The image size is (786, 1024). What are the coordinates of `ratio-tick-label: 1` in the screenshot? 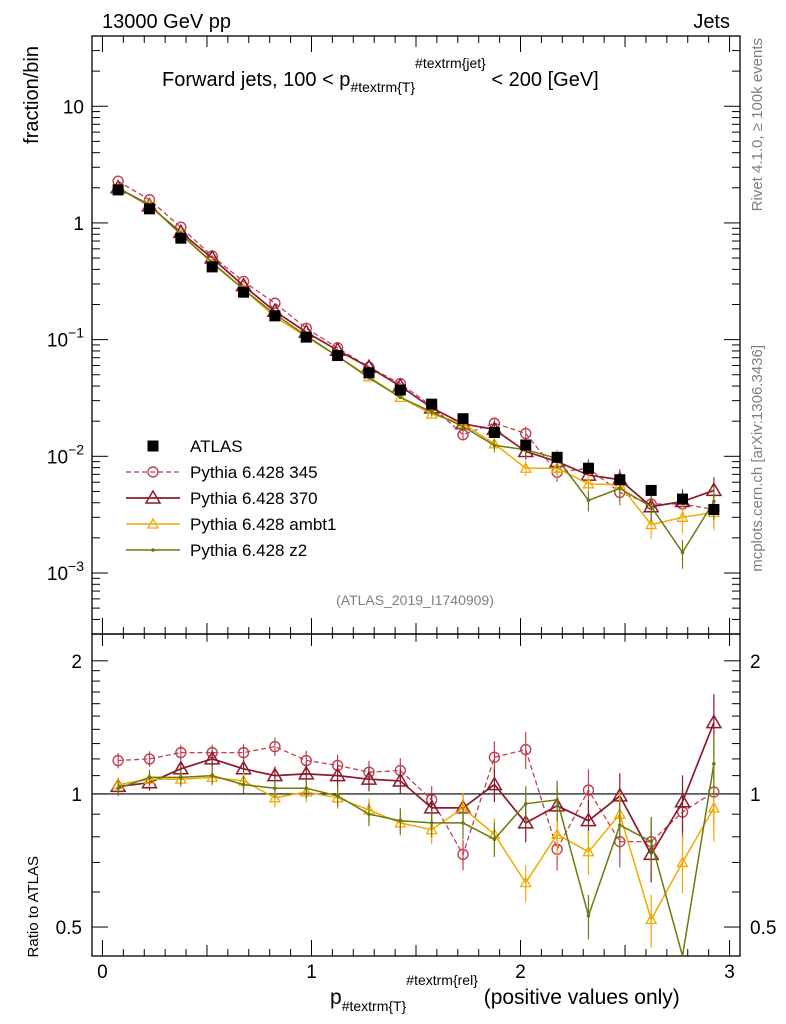 It's located at (76, 795).